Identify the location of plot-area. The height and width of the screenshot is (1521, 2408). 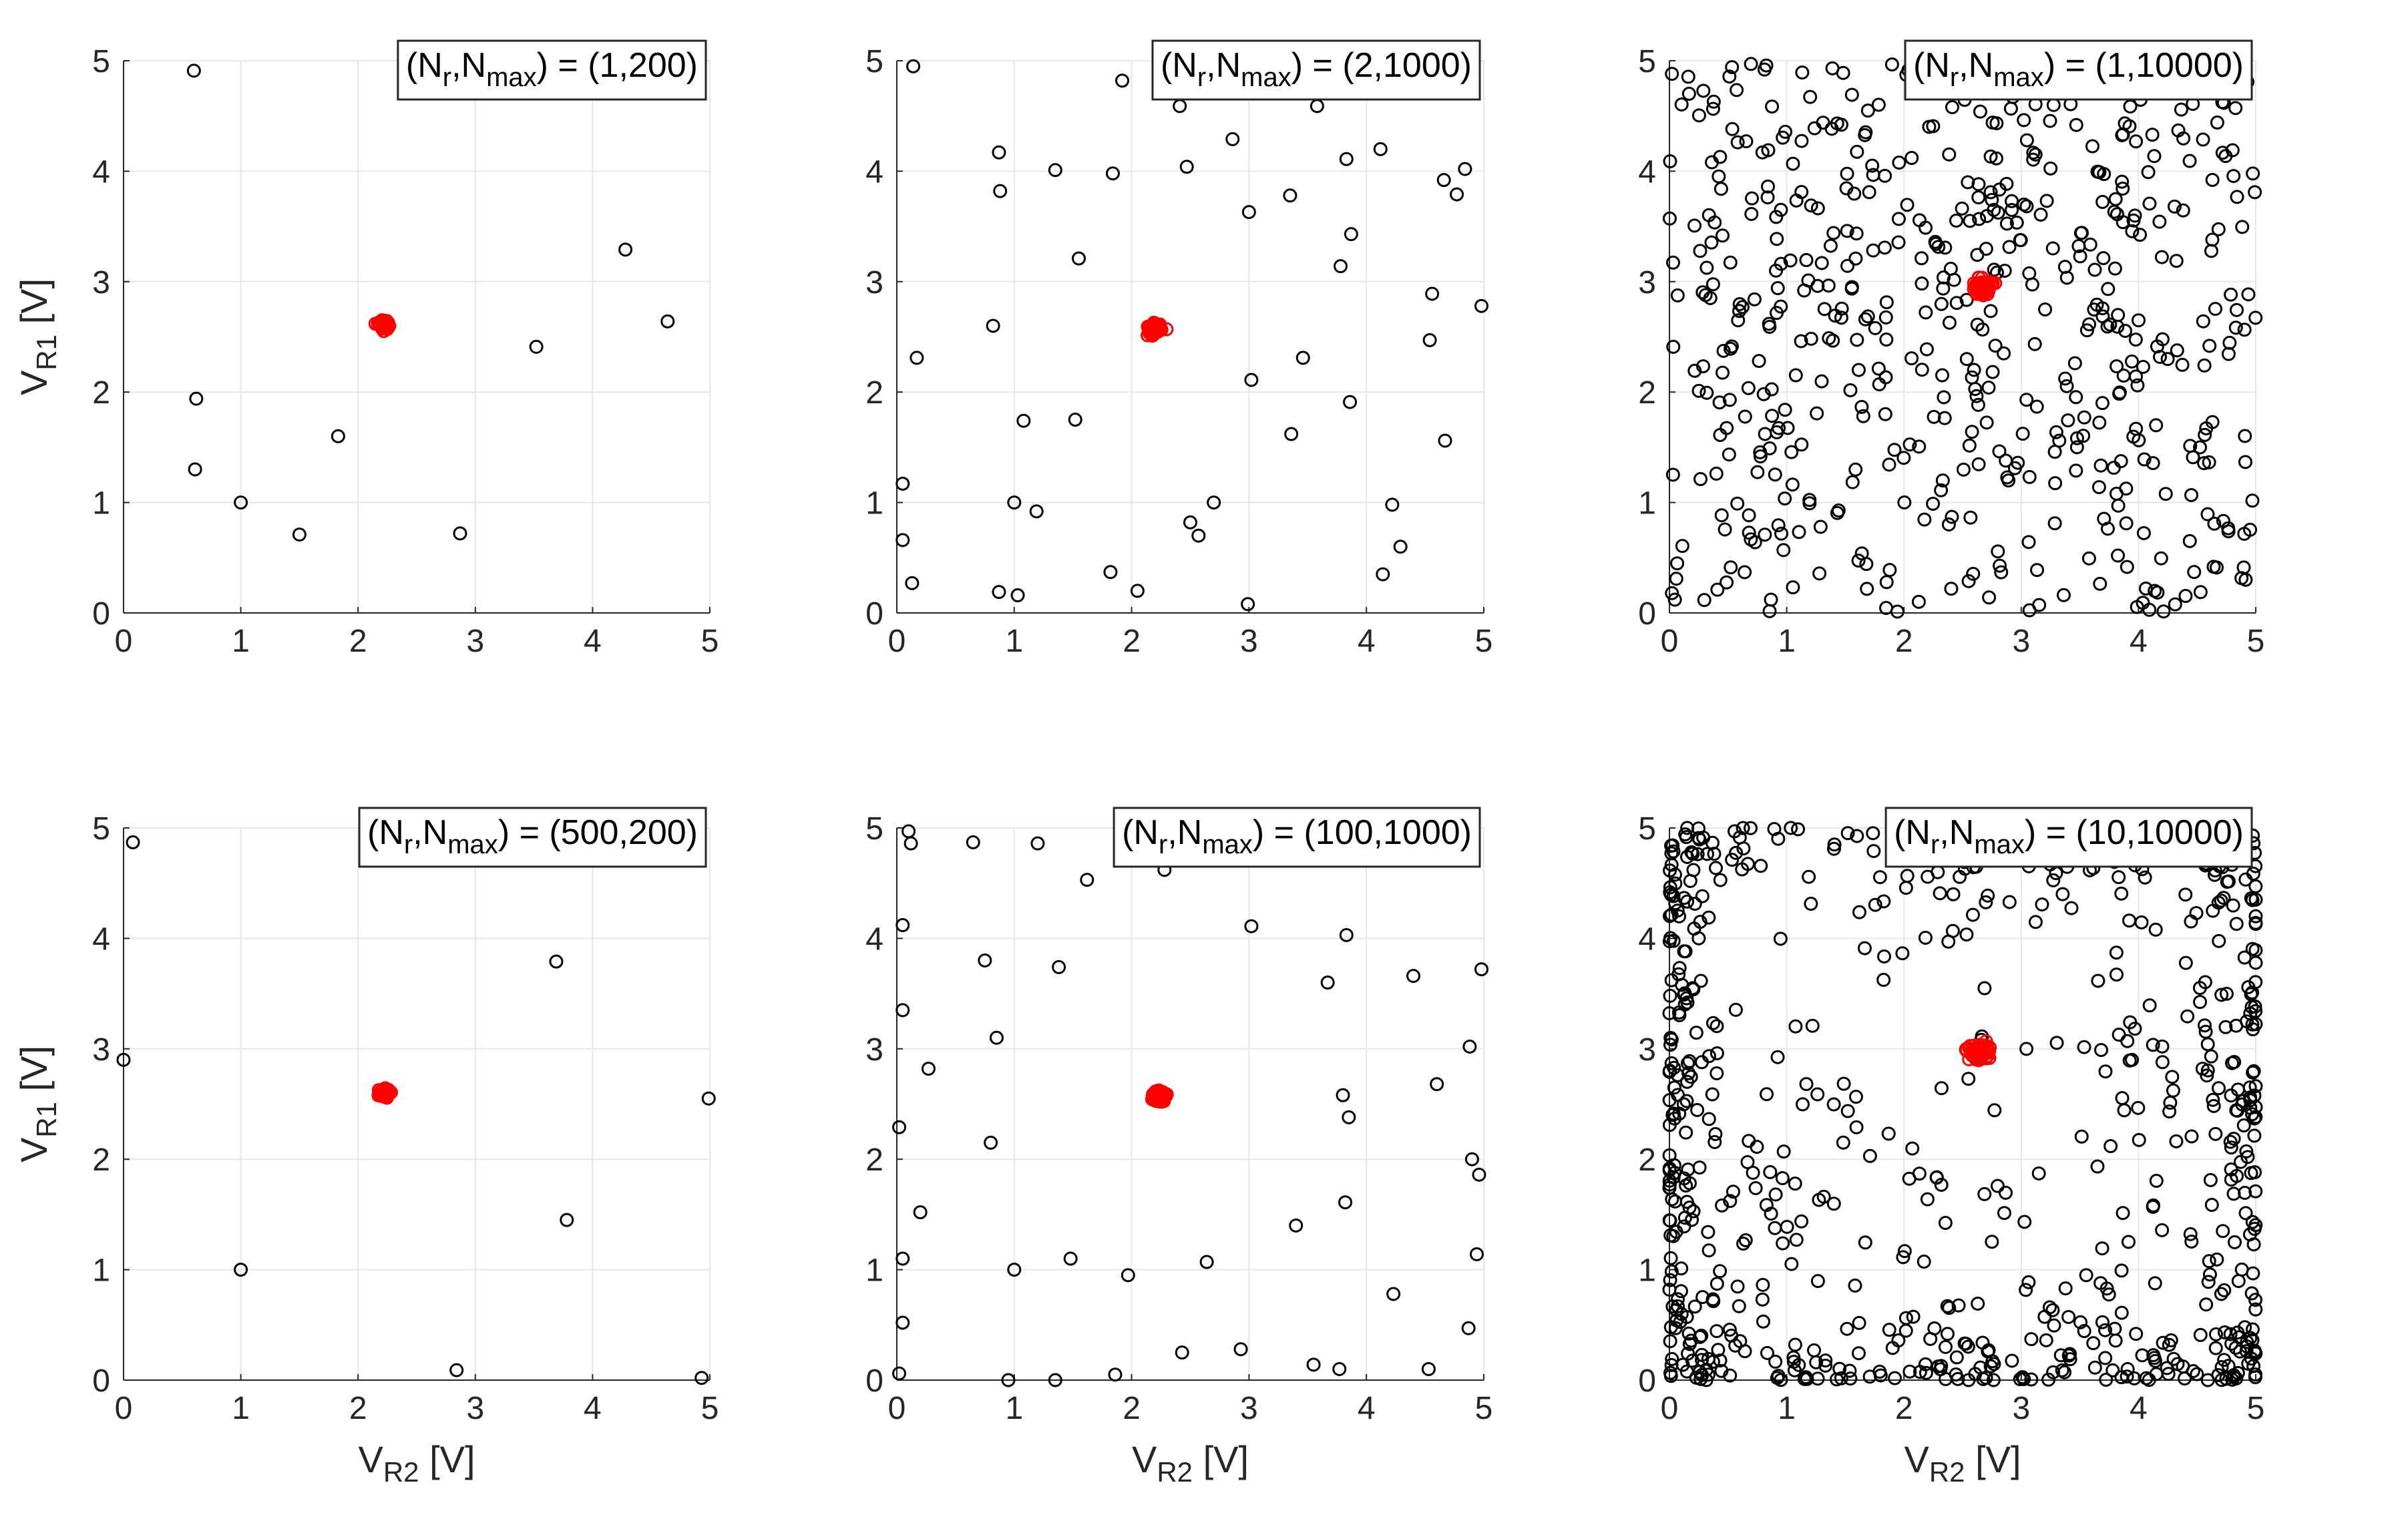
(1190, 1104).